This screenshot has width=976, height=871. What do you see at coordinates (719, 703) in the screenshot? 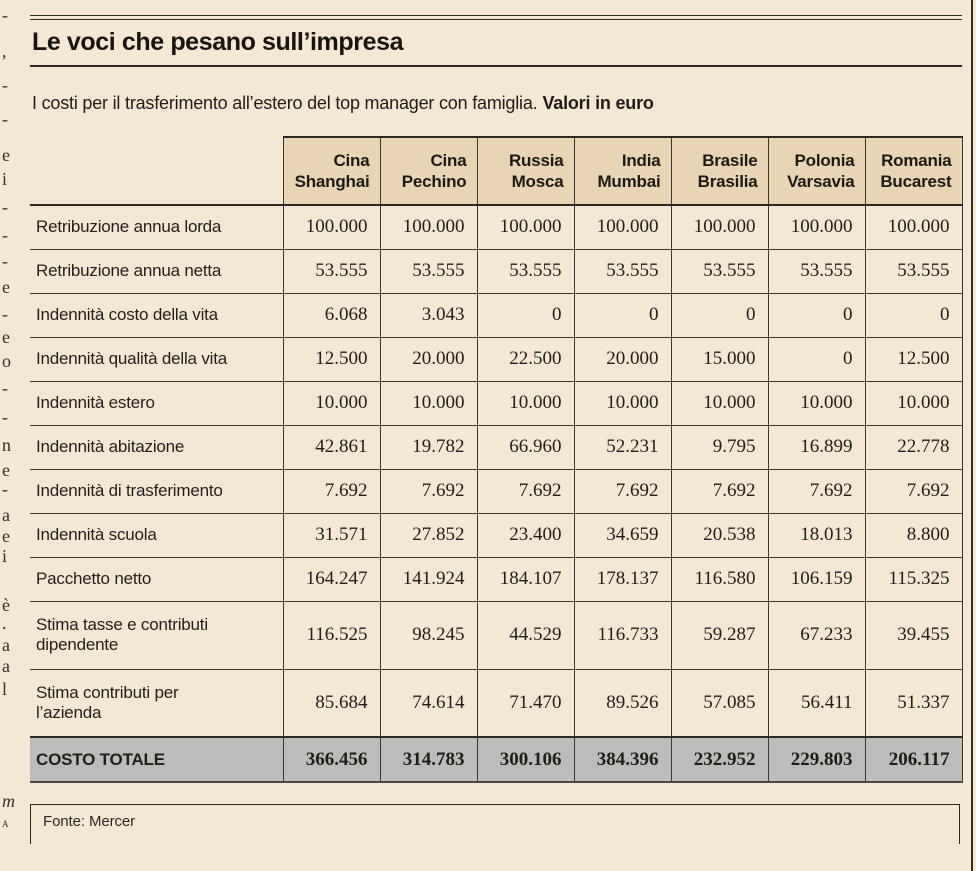
I see `value-cell: 57.085` at bounding box center [719, 703].